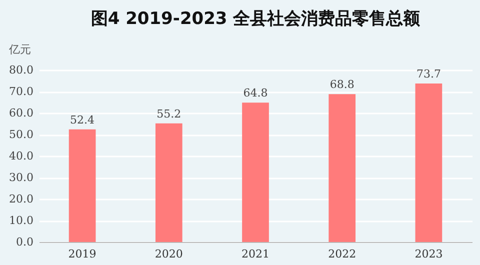 This screenshot has height=265, width=480. Describe the element at coordinates (21, 220) in the screenshot. I see `y-tick-label: 10.0` at that location.